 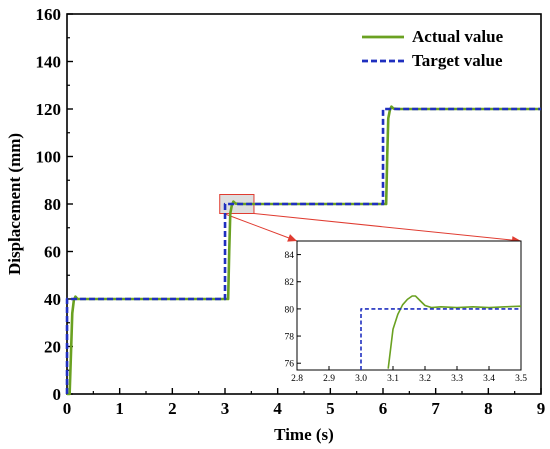 I want to click on x-tick-label-4: 4, so click(x=277, y=408).